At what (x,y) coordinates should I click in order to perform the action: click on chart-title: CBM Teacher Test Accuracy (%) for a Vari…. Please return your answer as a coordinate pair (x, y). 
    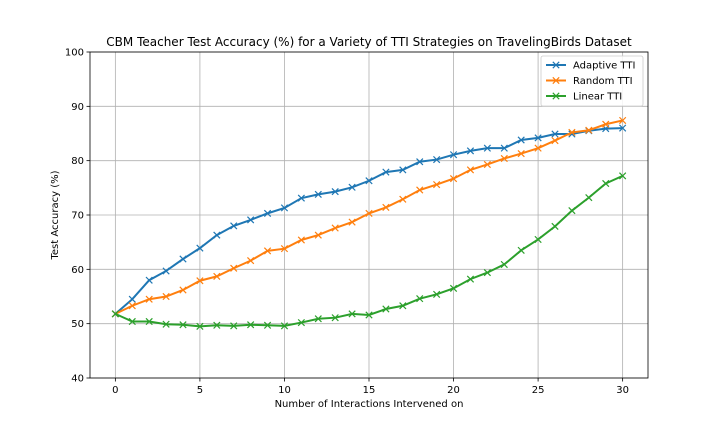
    Looking at the image, I should click on (369, 42).